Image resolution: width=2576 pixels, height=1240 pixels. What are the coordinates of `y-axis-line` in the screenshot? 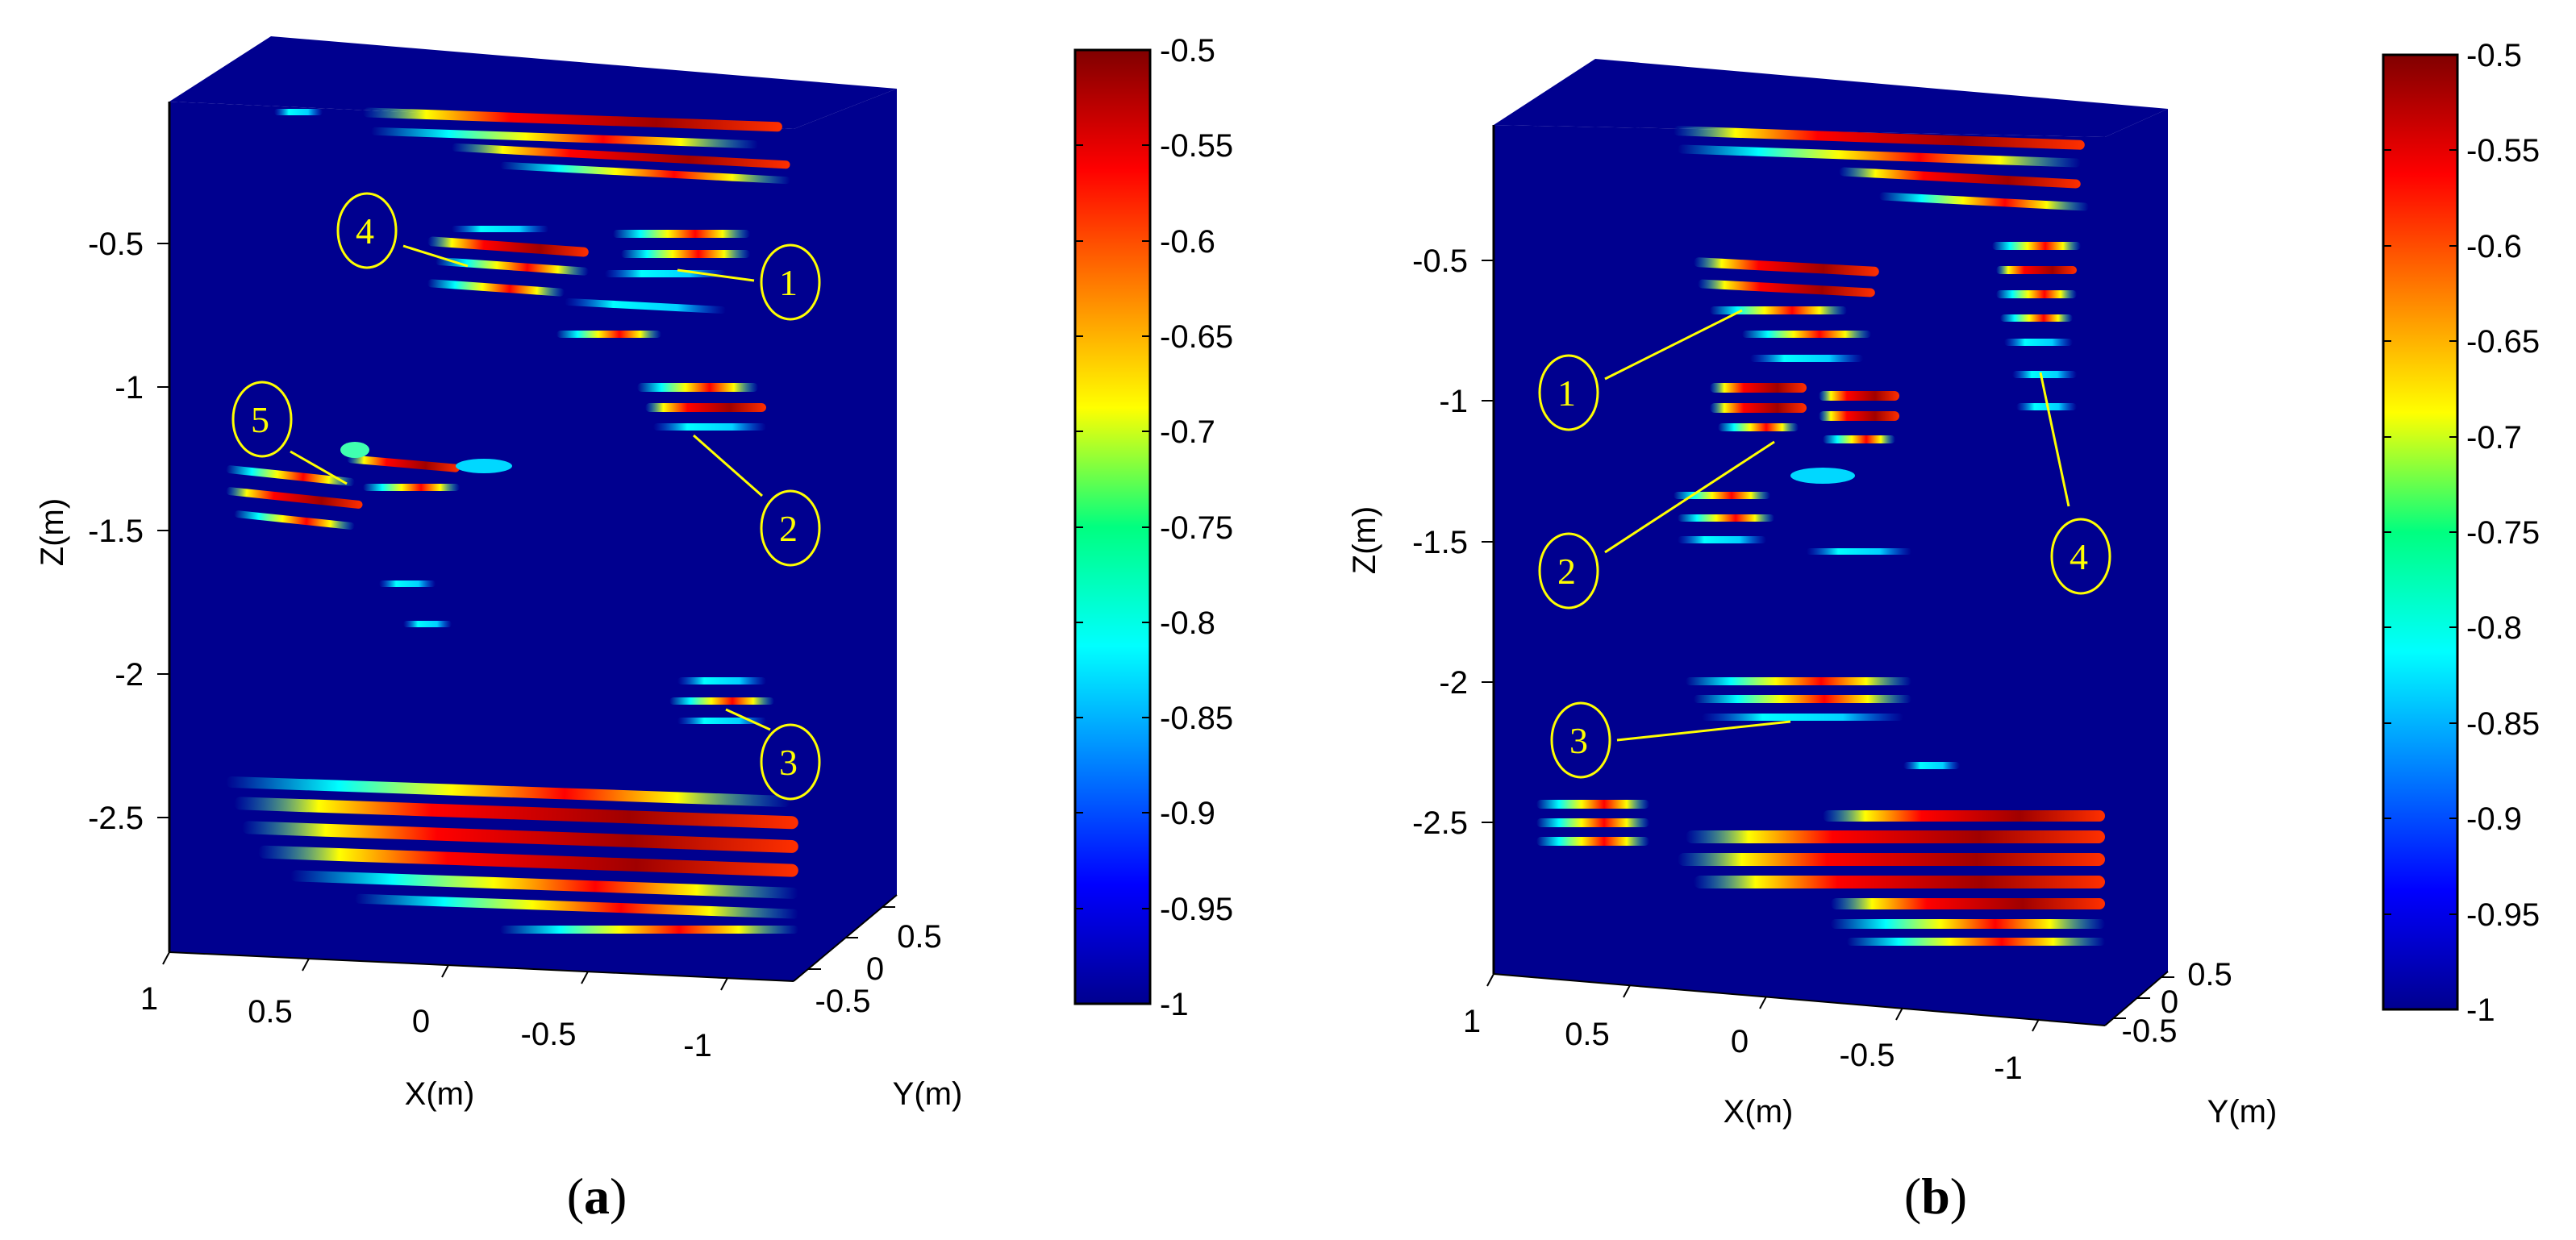 It's located at (2136, 998).